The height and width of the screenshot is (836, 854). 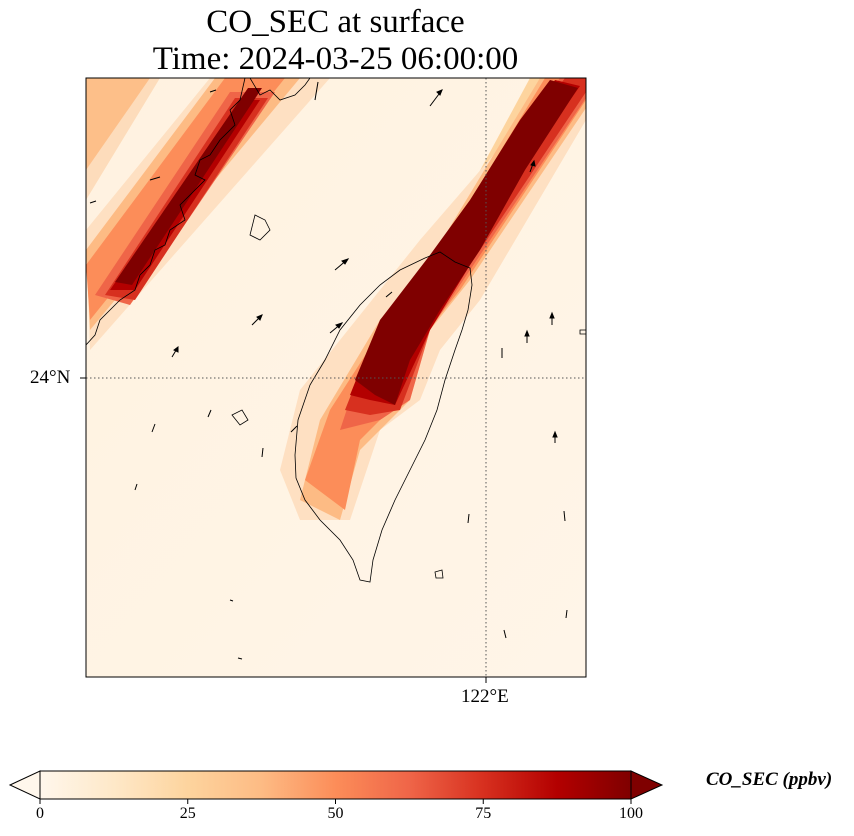 What do you see at coordinates (40, 813) in the screenshot?
I see `colorbar-tick-label: 0` at bounding box center [40, 813].